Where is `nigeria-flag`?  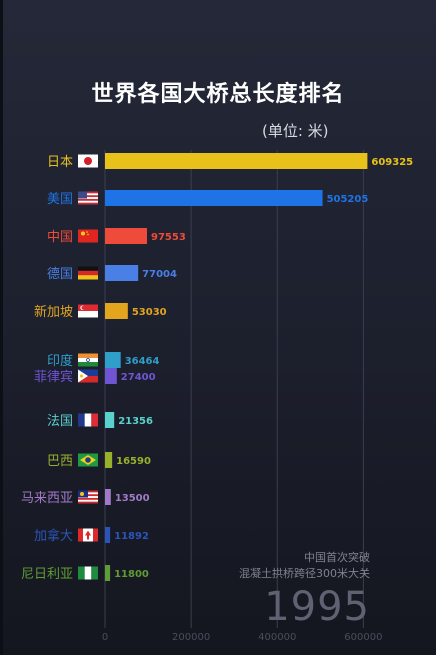 nigeria-flag is located at coordinates (88, 573).